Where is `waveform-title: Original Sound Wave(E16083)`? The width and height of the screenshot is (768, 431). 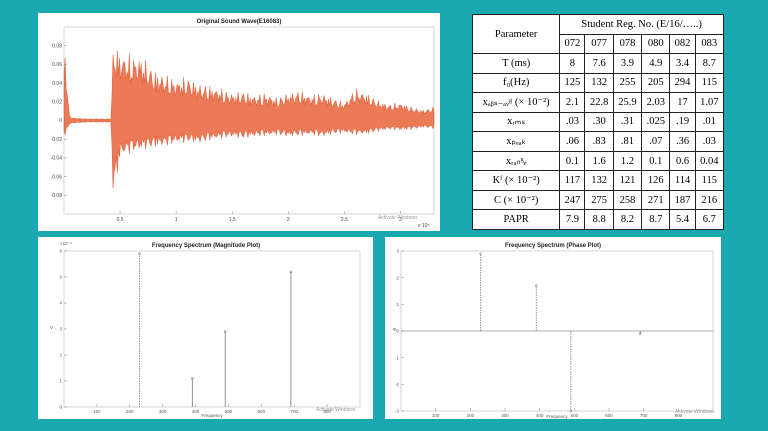 waveform-title: Original Sound Wave(E16083) is located at coordinates (239, 22).